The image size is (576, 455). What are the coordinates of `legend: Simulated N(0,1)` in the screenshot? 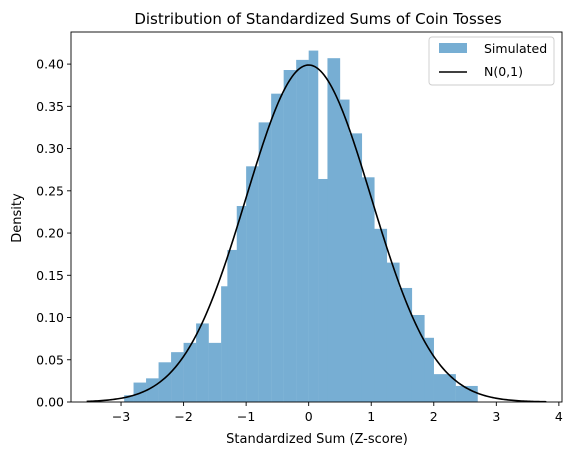 It's located at (491, 61).